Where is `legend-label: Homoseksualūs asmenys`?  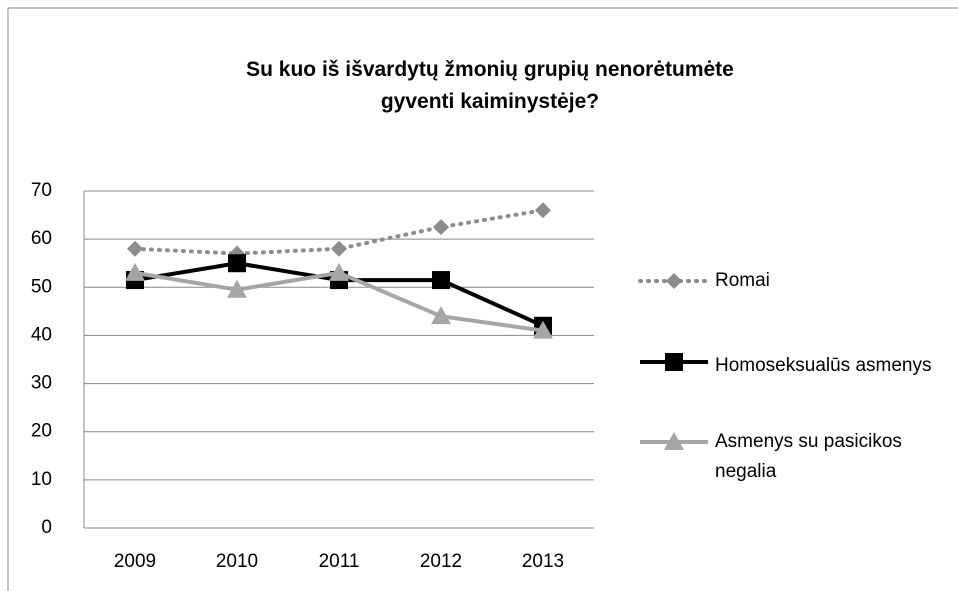
legend-label: Homoseksualūs asmenys is located at coordinates (823, 365).